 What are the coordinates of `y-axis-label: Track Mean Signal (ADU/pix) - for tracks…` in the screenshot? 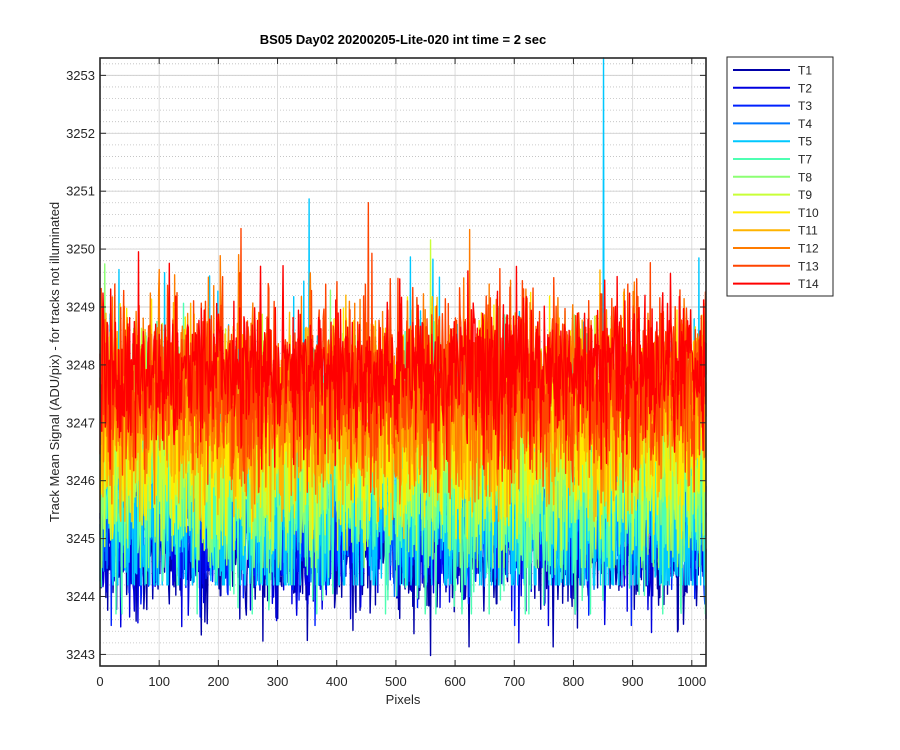 It's located at (54, 362).